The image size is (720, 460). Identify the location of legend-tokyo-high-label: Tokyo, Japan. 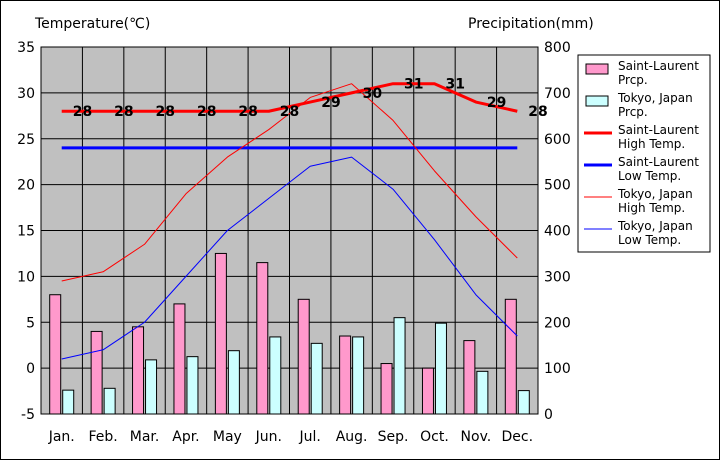
(655, 194).